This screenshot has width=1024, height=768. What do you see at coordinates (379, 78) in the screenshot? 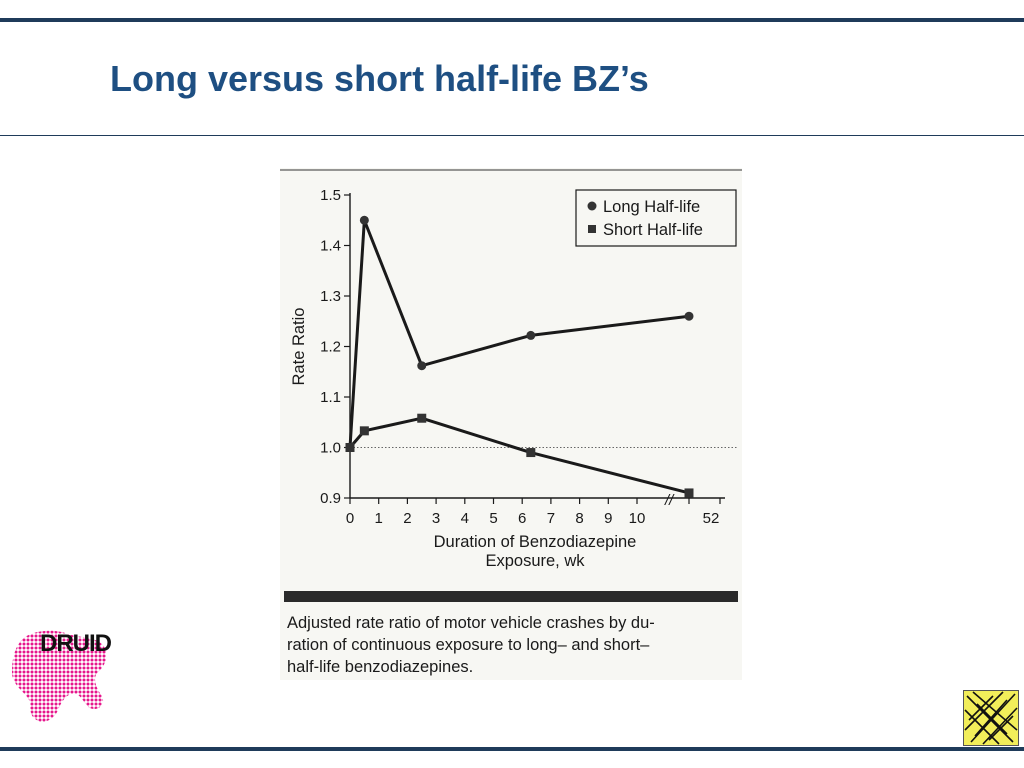
I see `slide-title: Long versus short half-life BZ’s` at bounding box center [379, 78].